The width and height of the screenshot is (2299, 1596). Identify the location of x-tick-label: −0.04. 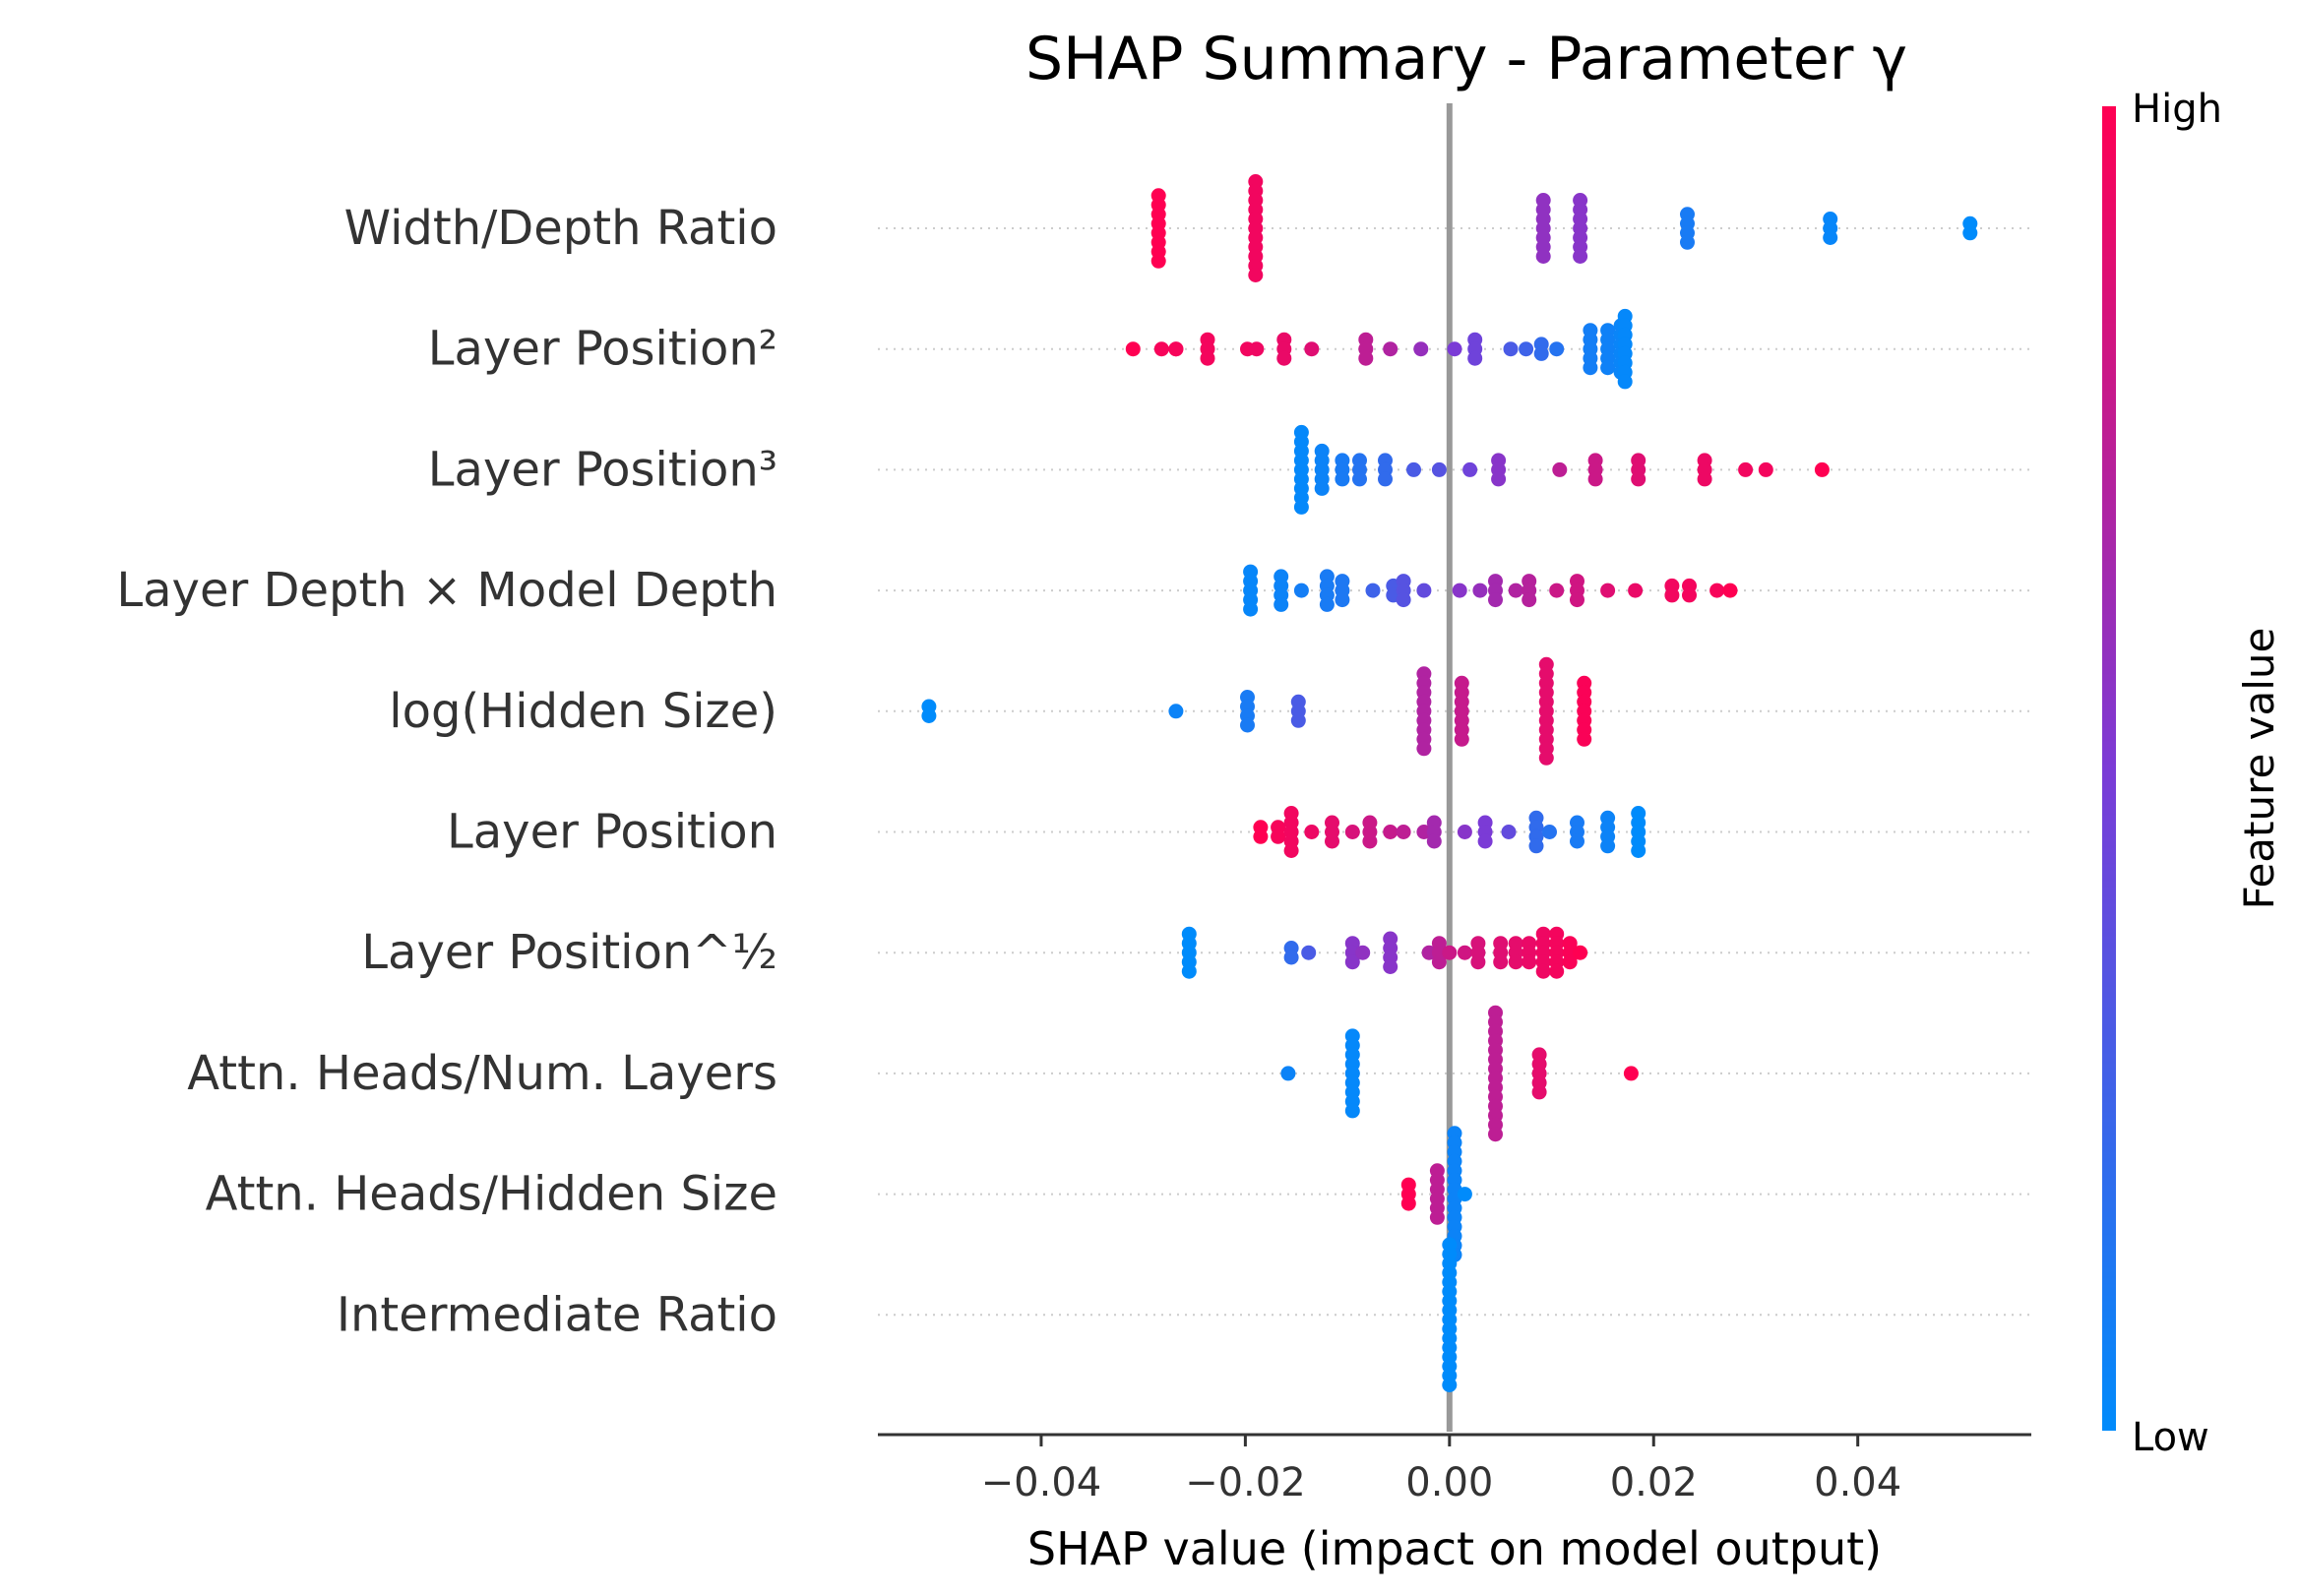
(1041, 1482).